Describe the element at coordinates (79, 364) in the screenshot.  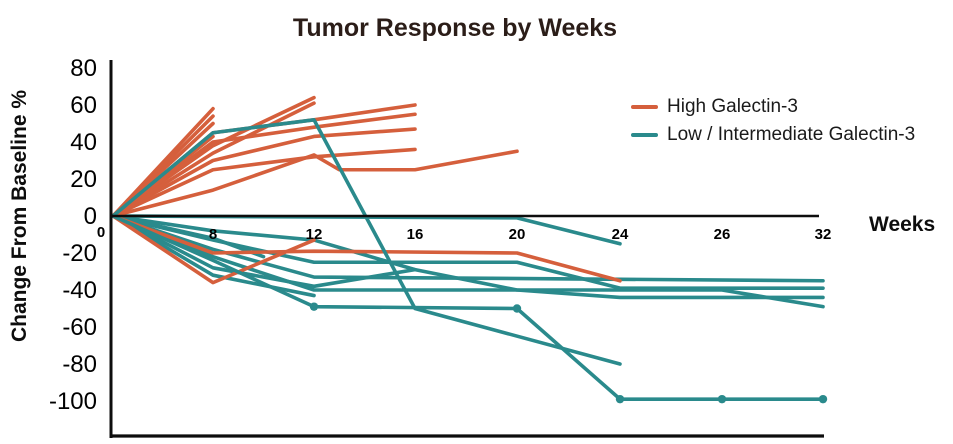
I see `y-tick-label: -80` at that location.